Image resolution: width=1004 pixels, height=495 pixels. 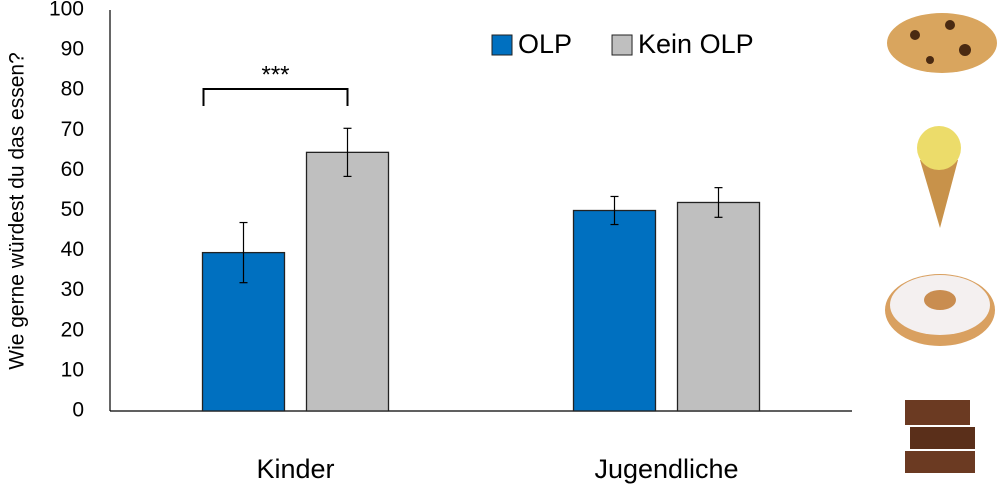 What do you see at coordinates (941, 243) in the screenshot?
I see `food-images` at bounding box center [941, 243].